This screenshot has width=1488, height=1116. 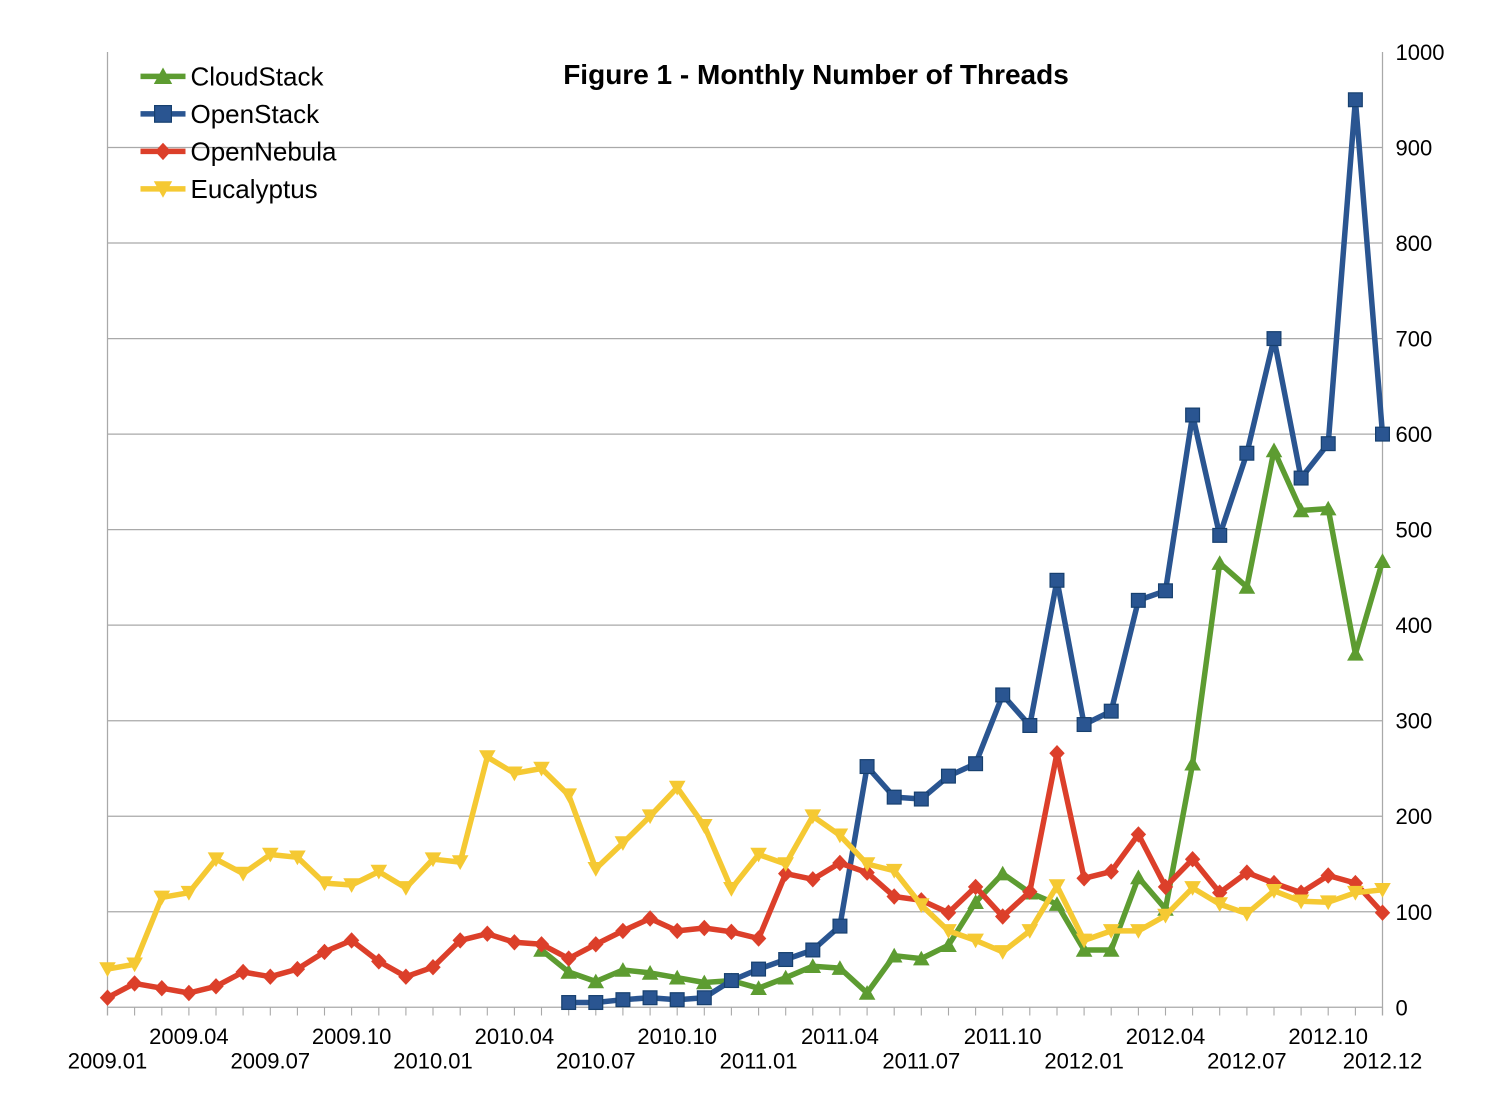 What do you see at coordinates (1414, 148) in the screenshot?
I see `svg-text: 900` at bounding box center [1414, 148].